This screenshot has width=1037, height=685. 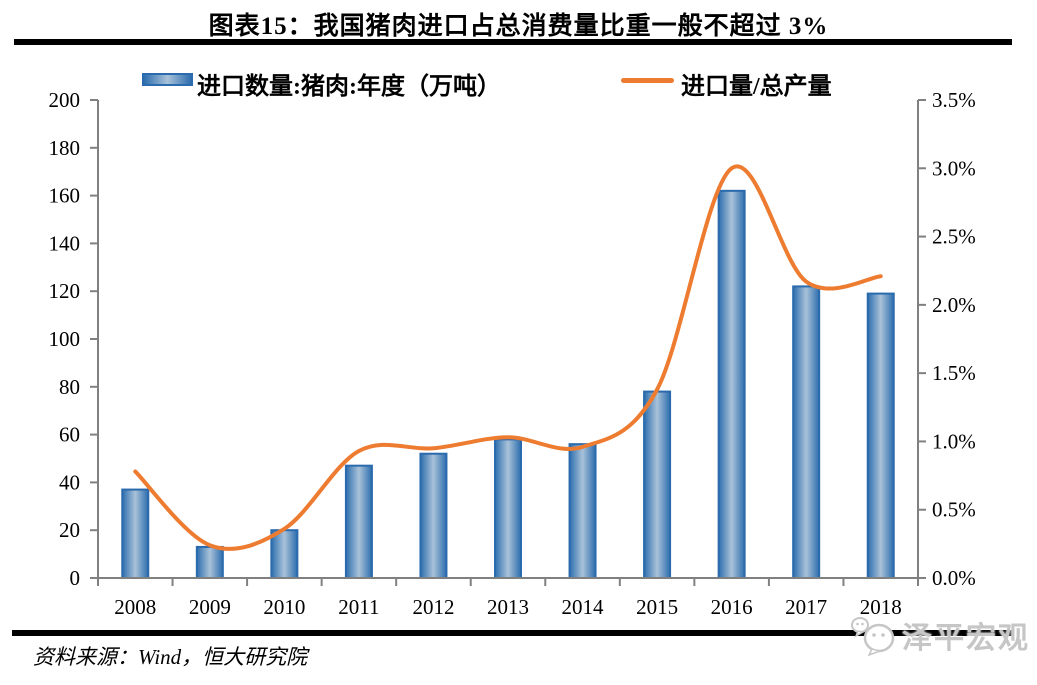 I want to click on bar-2012, so click(x=433, y=515).